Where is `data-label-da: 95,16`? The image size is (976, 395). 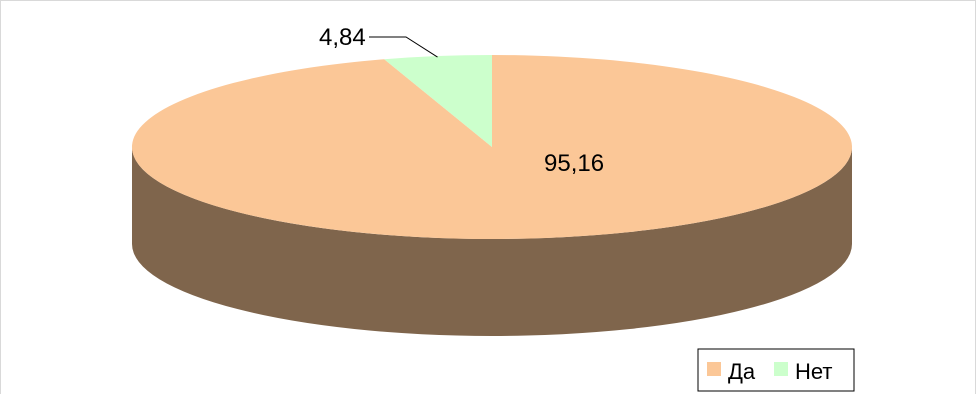
data-label-da: 95,16 is located at coordinates (574, 163).